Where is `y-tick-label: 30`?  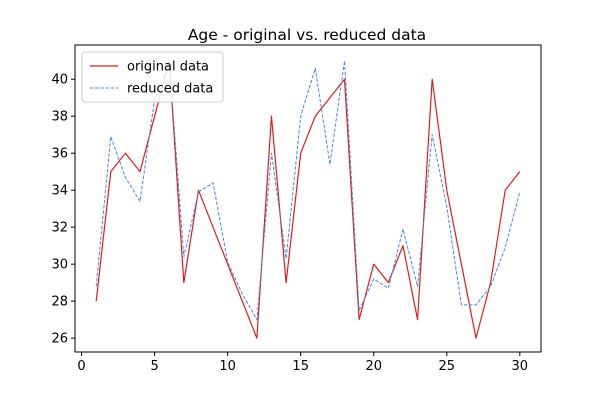
y-tick-label: 30 is located at coordinates (59, 265).